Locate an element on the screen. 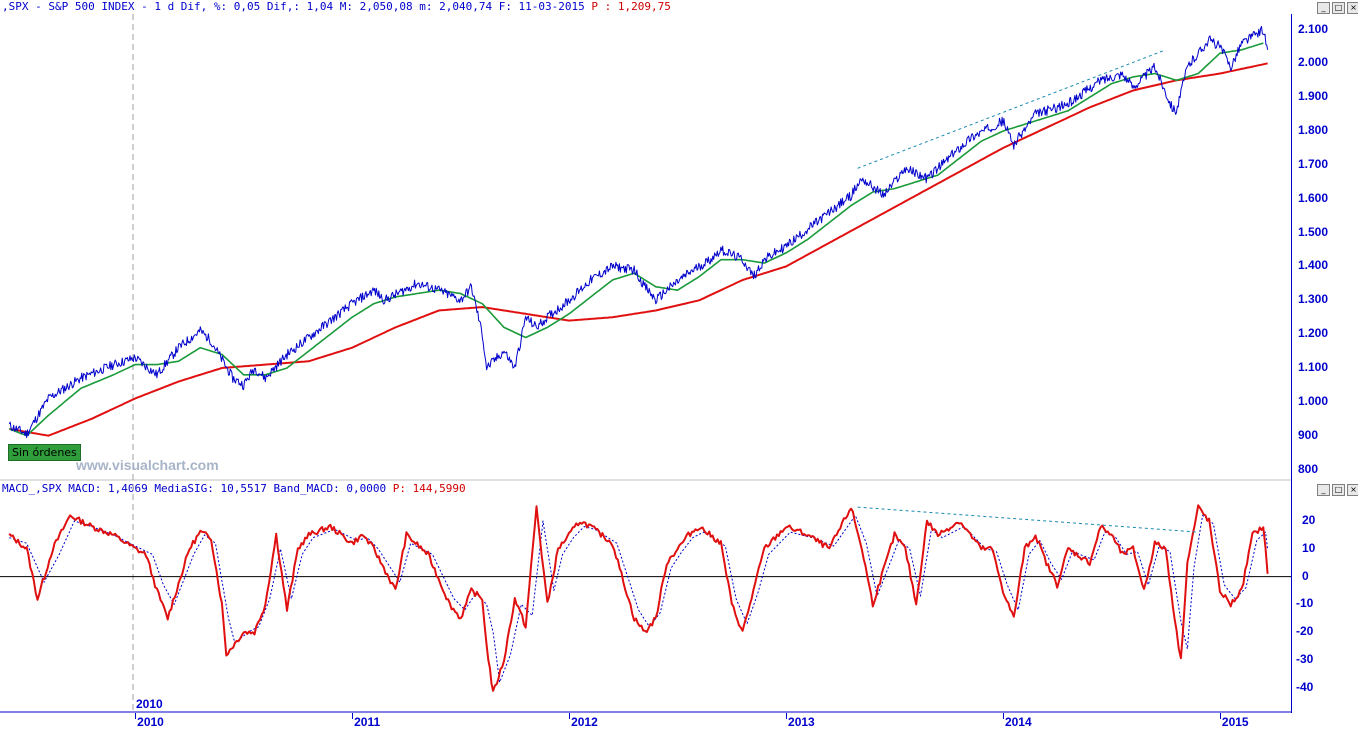 This screenshot has height=733, width=1358. price-y-tick-label: 1.200 is located at coordinates (1313, 333).